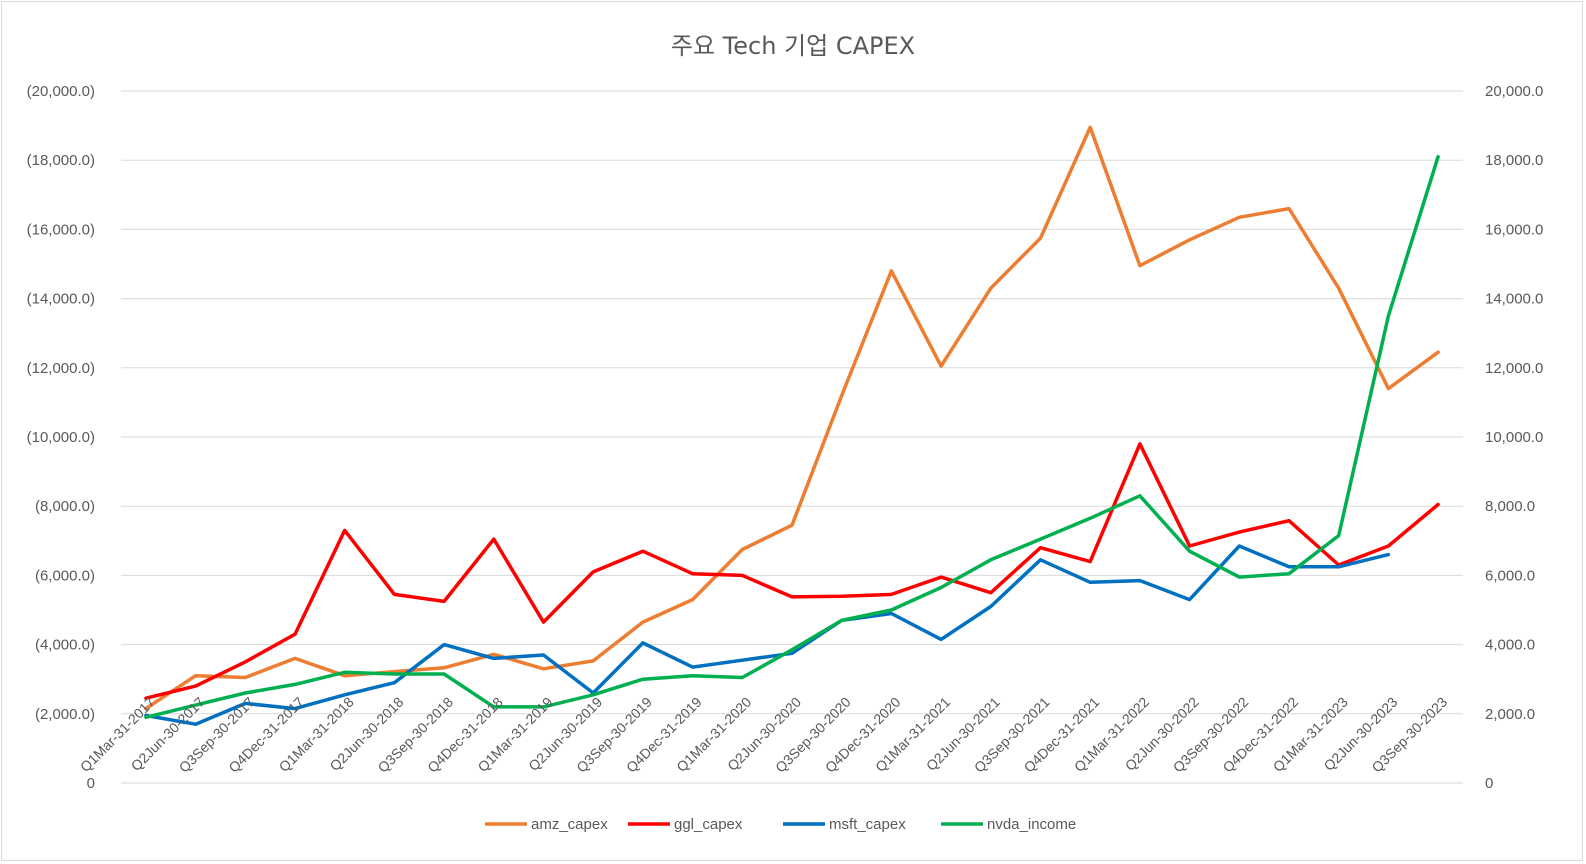 The height and width of the screenshot is (864, 1586). I want to click on left-tick-label: (20,000.0), so click(61, 91).